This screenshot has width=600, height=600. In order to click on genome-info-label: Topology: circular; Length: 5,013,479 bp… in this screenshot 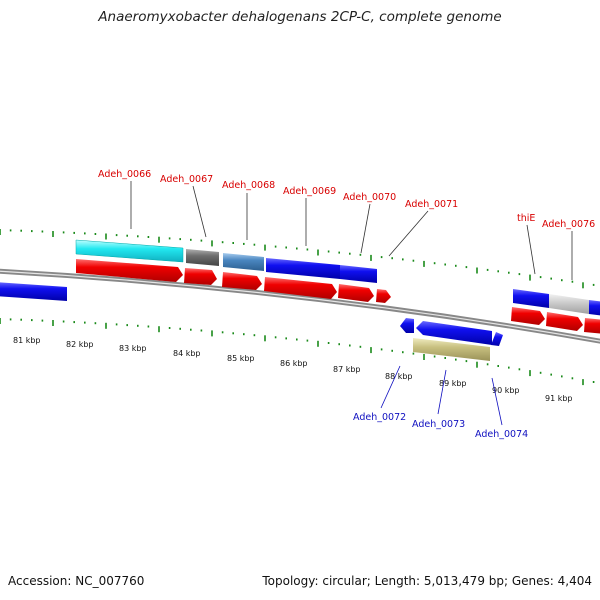, I will do `click(427, 581)`.